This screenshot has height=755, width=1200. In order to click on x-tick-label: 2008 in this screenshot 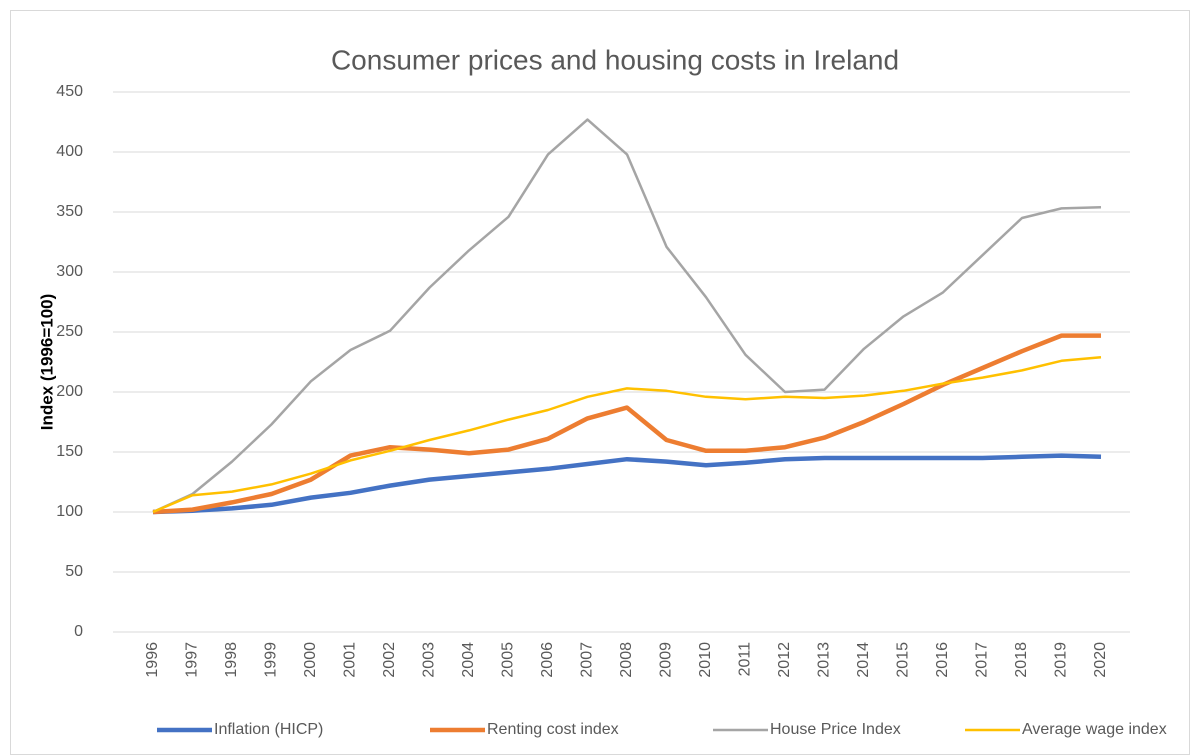, I will do `click(626, 660)`.